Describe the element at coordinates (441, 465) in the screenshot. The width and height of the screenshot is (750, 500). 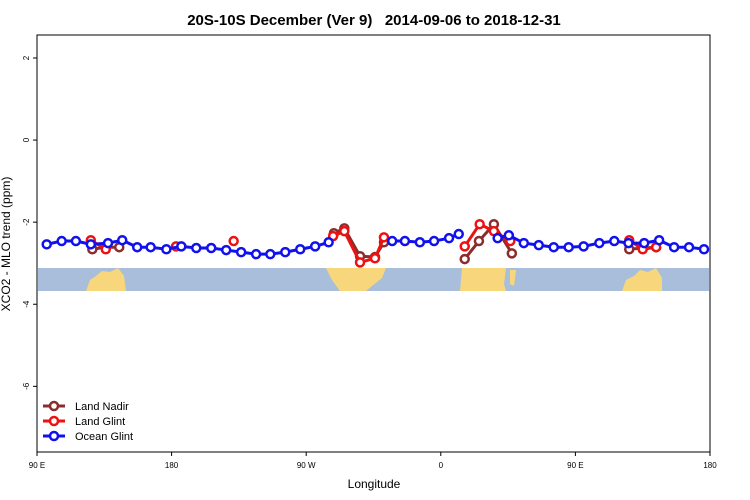
I see `x-tick-label: 0` at that location.